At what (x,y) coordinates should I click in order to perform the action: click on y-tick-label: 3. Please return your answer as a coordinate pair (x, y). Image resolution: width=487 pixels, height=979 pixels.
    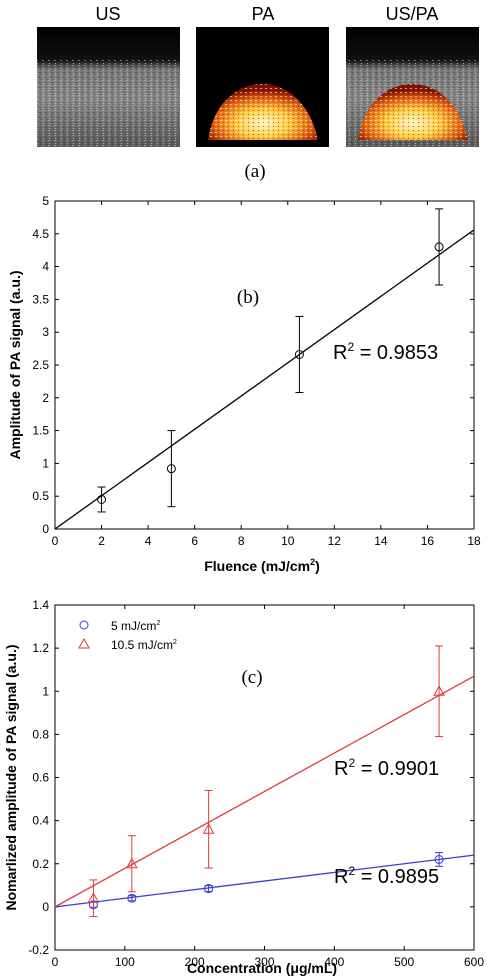
    Looking at the image, I should click on (45, 332).